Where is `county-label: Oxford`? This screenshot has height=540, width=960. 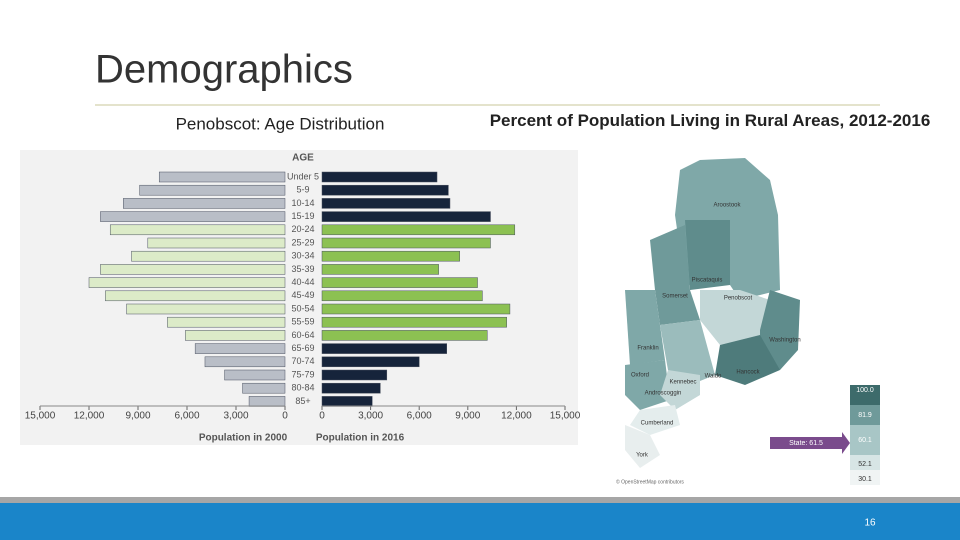
county-label: Oxford is located at coordinates (640, 376).